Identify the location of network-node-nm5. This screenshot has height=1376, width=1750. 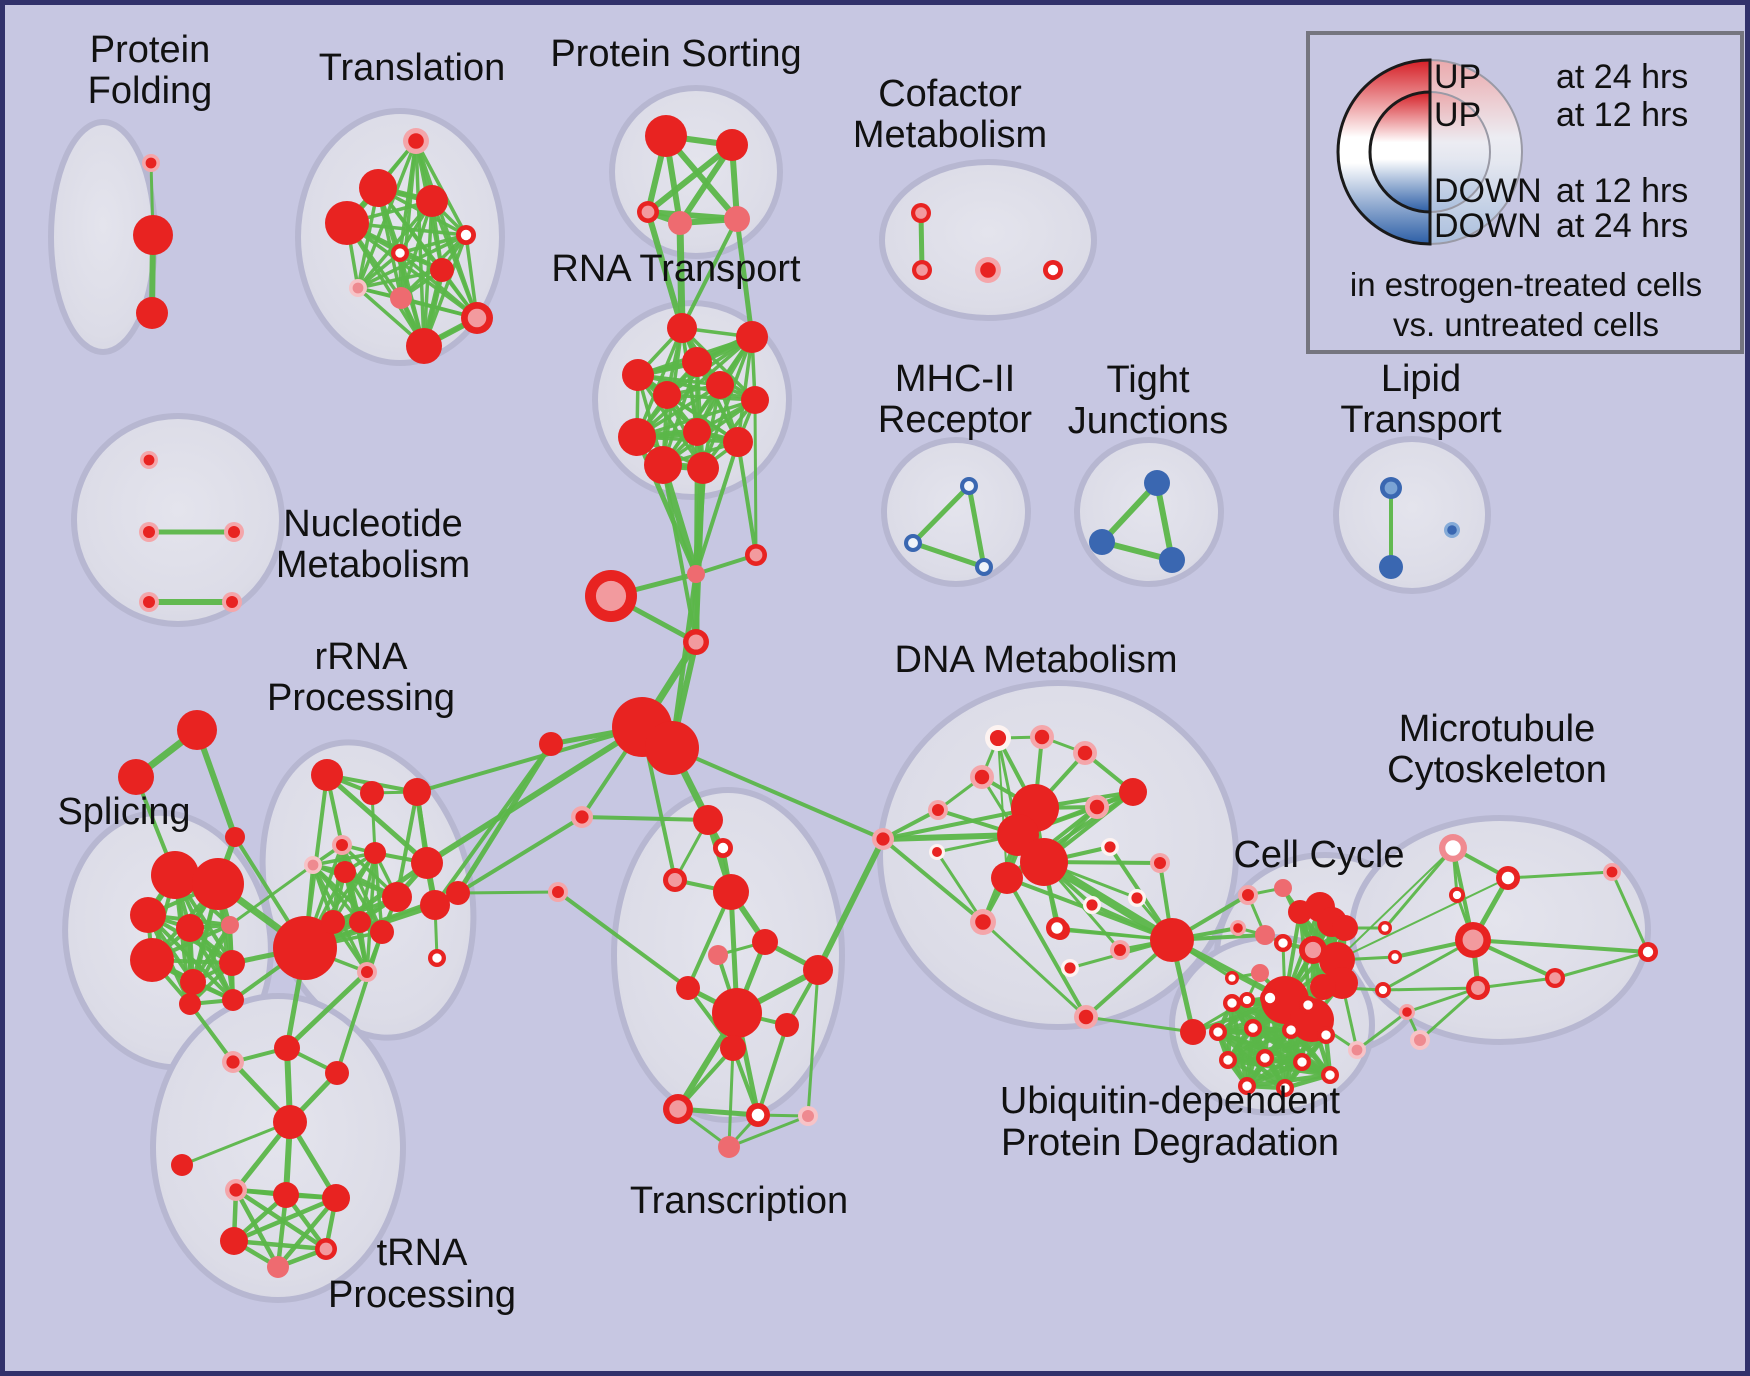
(232, 602).